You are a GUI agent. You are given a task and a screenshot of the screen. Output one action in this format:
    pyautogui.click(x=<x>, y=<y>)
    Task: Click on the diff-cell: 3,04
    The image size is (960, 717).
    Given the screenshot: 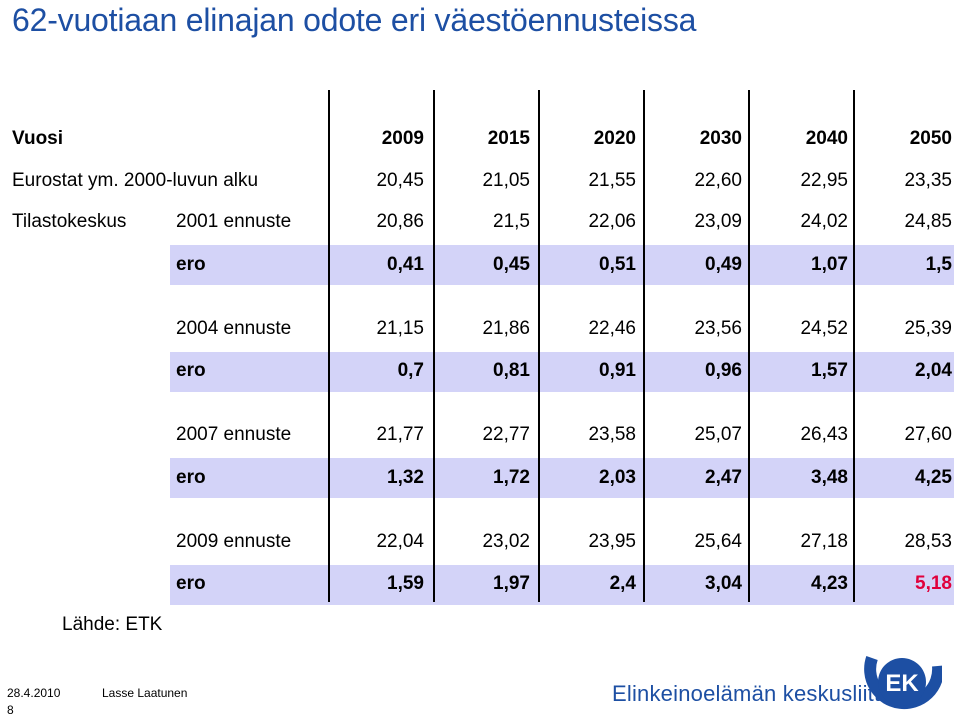 What is the action you would take?
    pyautogui.click(x=723, y=583)
    